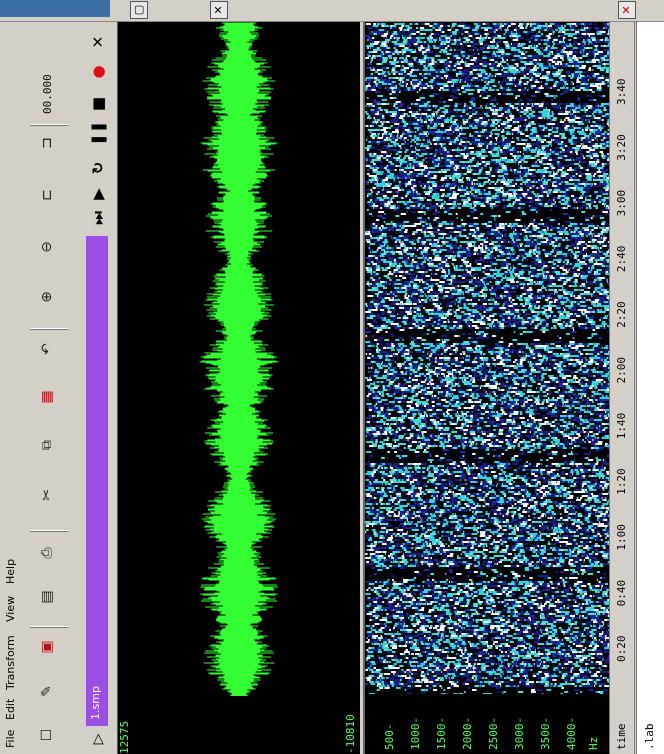 This screenshot has height=754, width=664. Describe the element at coordinates (47, 553) in the screenshot. I see `import-icon: ⎙` at that location.